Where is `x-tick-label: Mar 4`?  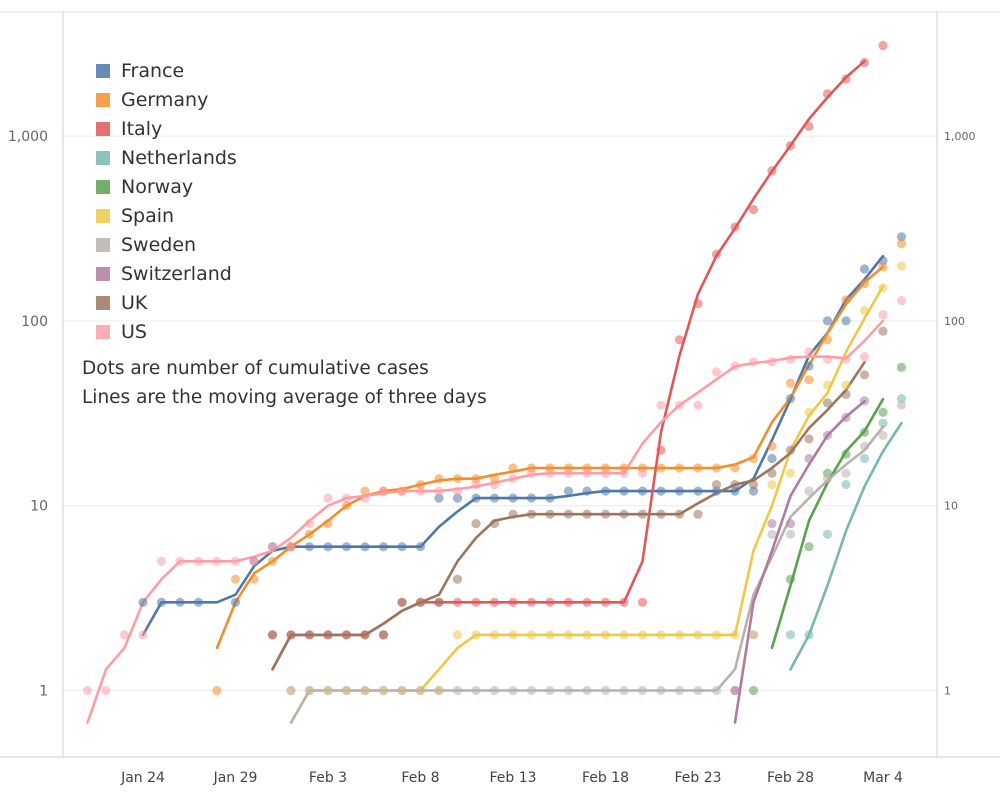 x-tick-label: Mar 4 is located at coordinates (883, 778).